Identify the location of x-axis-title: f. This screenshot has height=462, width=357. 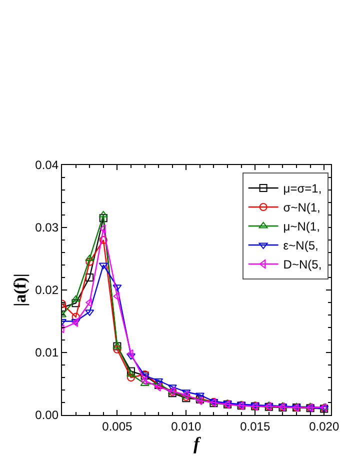
(198, 444).